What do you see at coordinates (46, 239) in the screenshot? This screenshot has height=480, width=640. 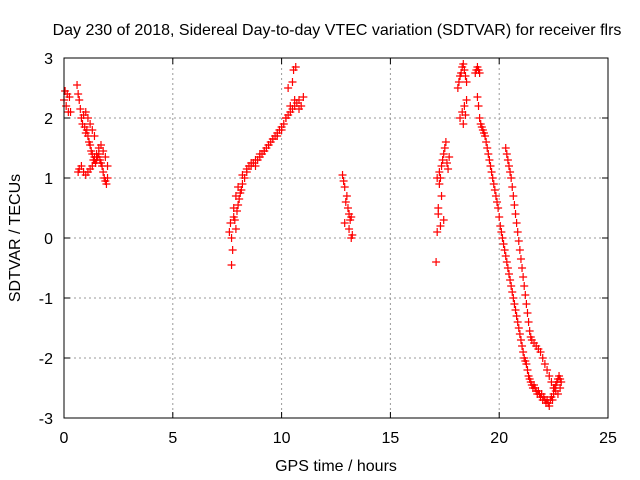 I see `y-tick-labels: -3 -2 -1 0 1 2 3` at bounding box center [46, 239].